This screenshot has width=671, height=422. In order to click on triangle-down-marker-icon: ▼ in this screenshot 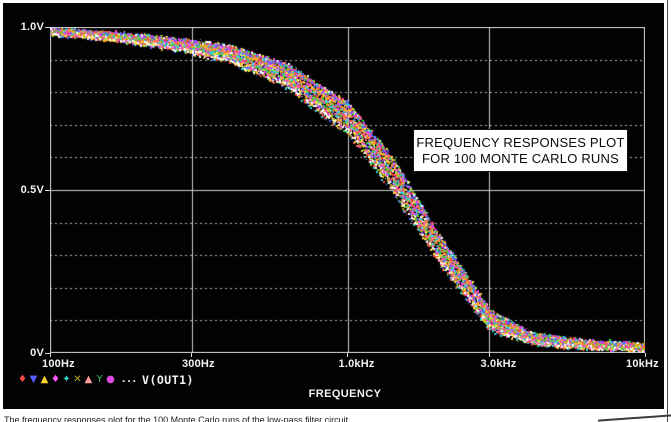, I will do `click(33, 379)`.